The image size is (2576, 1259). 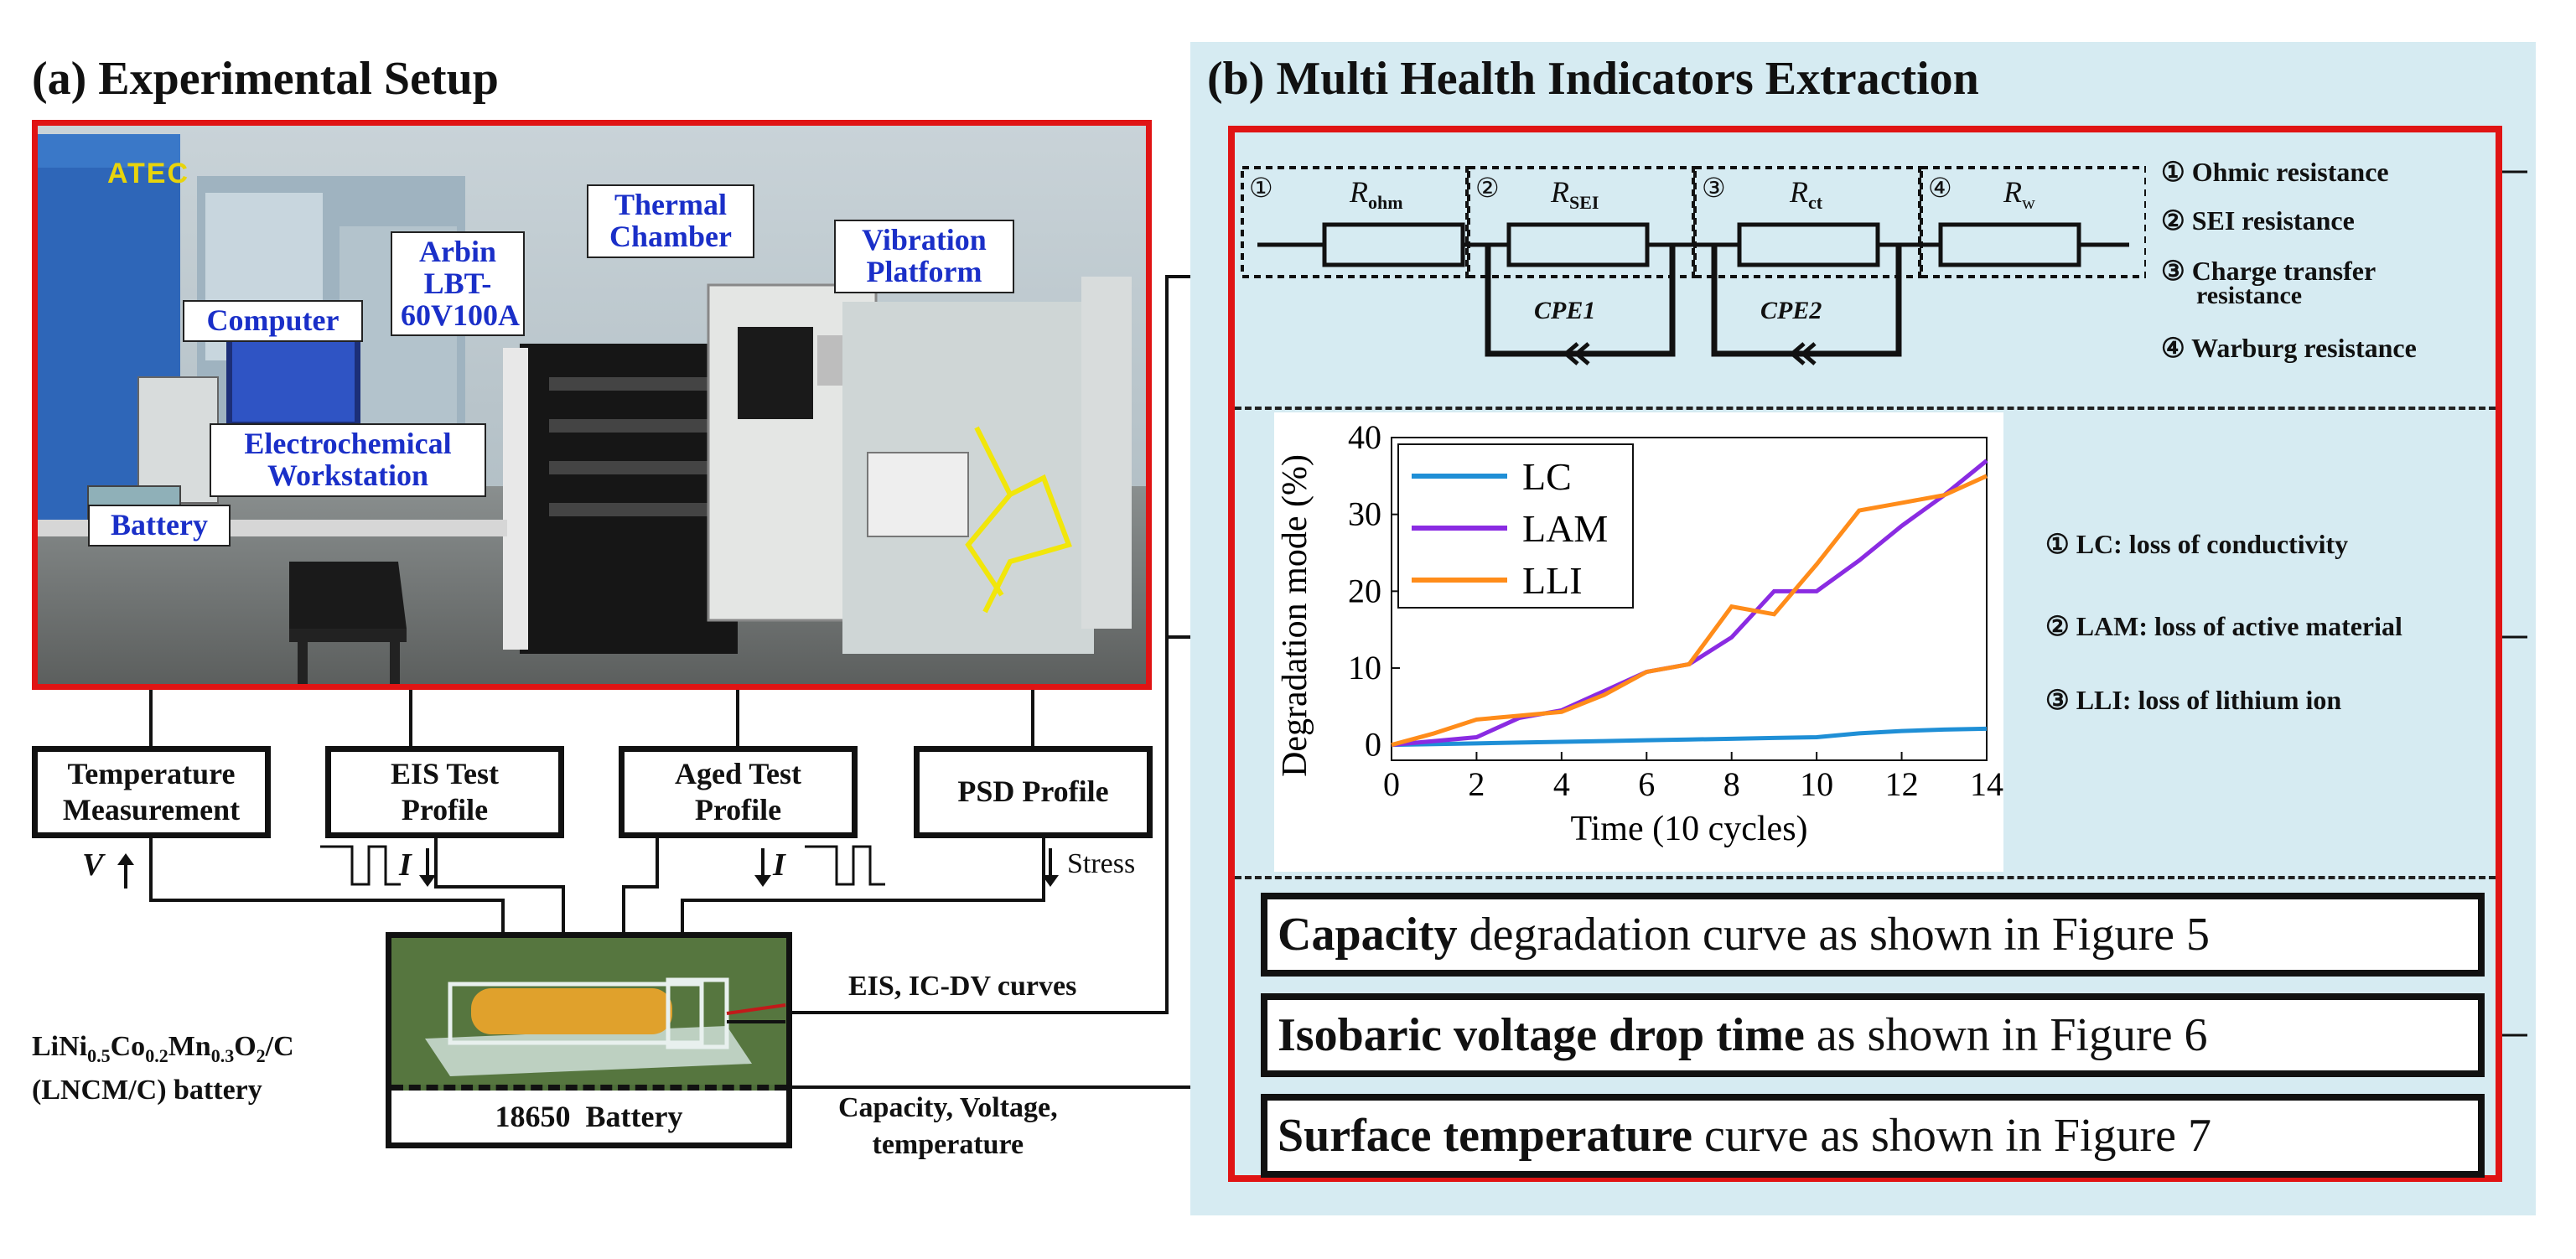 What do you see at coordinates (1368, 935) in the screenshot?
I see `capacity-indicator-bold: Capacity` at bounding box center [1368, 935].